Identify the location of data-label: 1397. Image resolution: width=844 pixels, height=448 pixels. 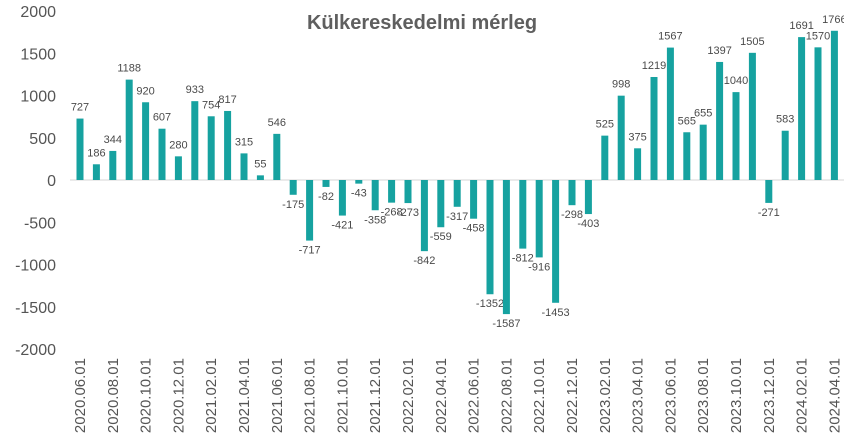
(719, 51).